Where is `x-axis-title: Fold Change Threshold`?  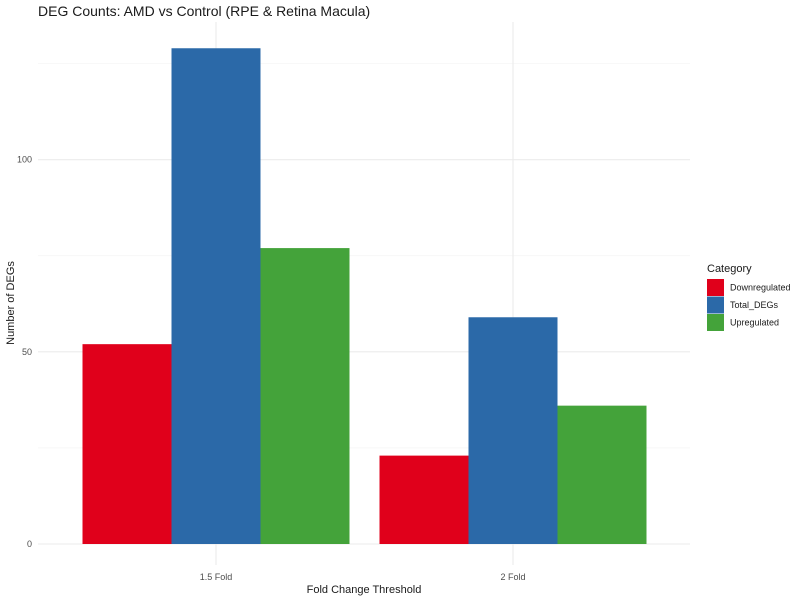
x-axis-title: Fold Change Threshold is located at coordinates (364, 590).